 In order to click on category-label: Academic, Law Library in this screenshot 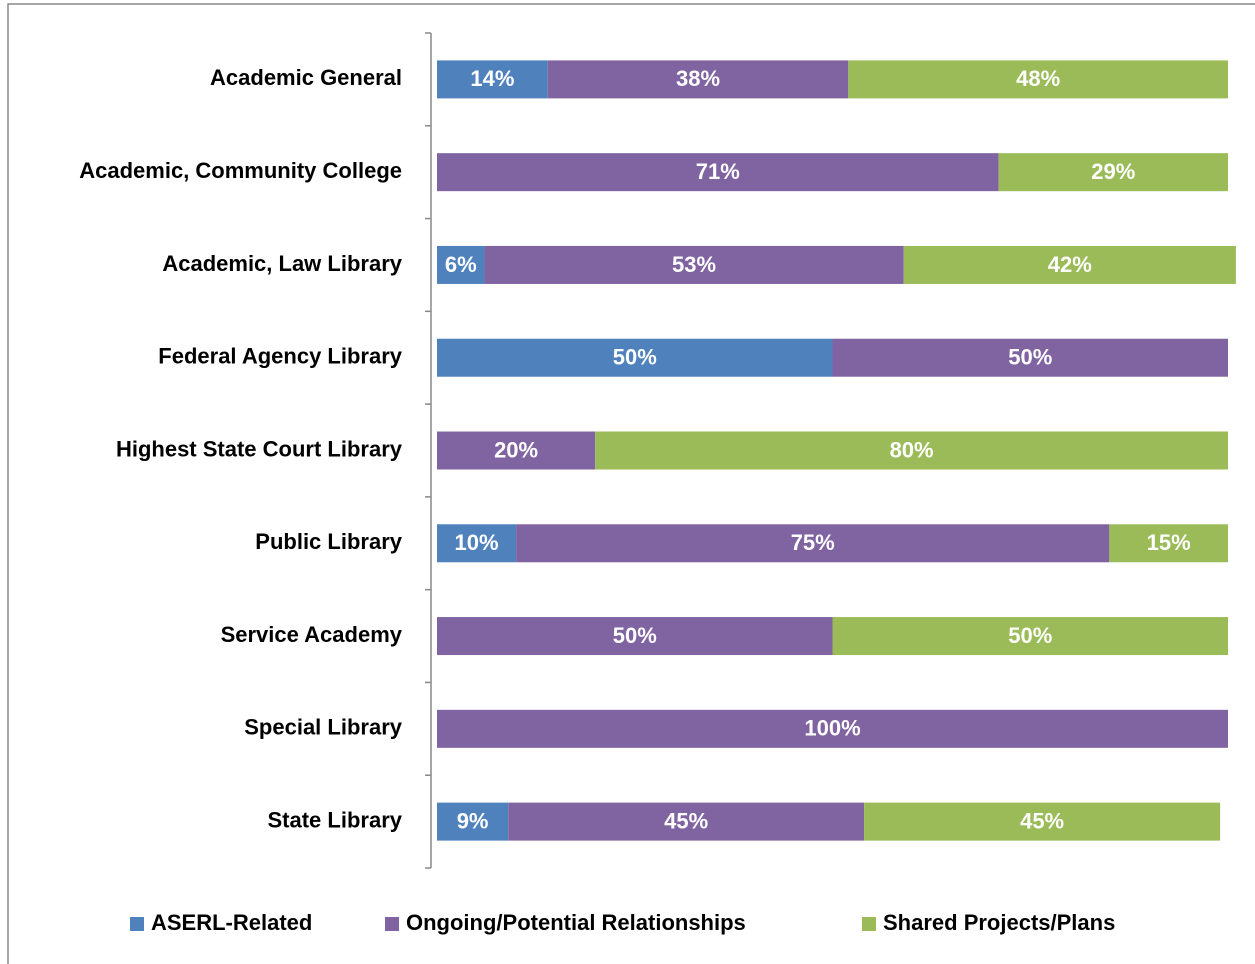, I will do `click(282, 263)`.